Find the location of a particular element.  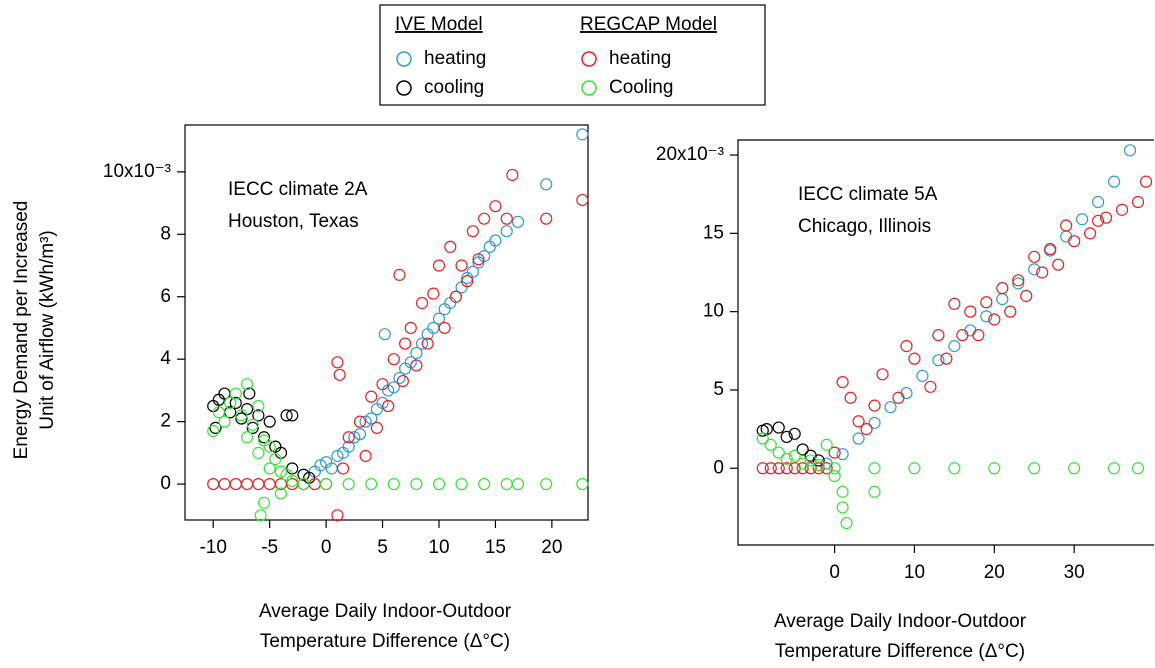

legend-marker is located at coordinates (404, 88).